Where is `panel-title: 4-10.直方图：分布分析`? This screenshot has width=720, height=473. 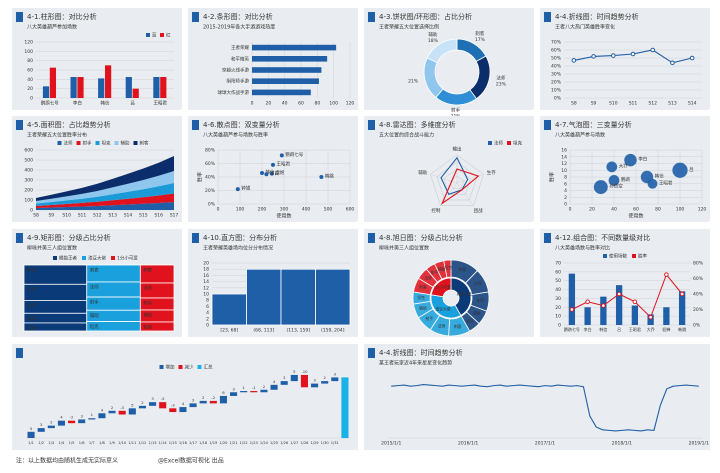 panel-title: 4-10.直方图：分布分析 is located at coordinates (240, 237).